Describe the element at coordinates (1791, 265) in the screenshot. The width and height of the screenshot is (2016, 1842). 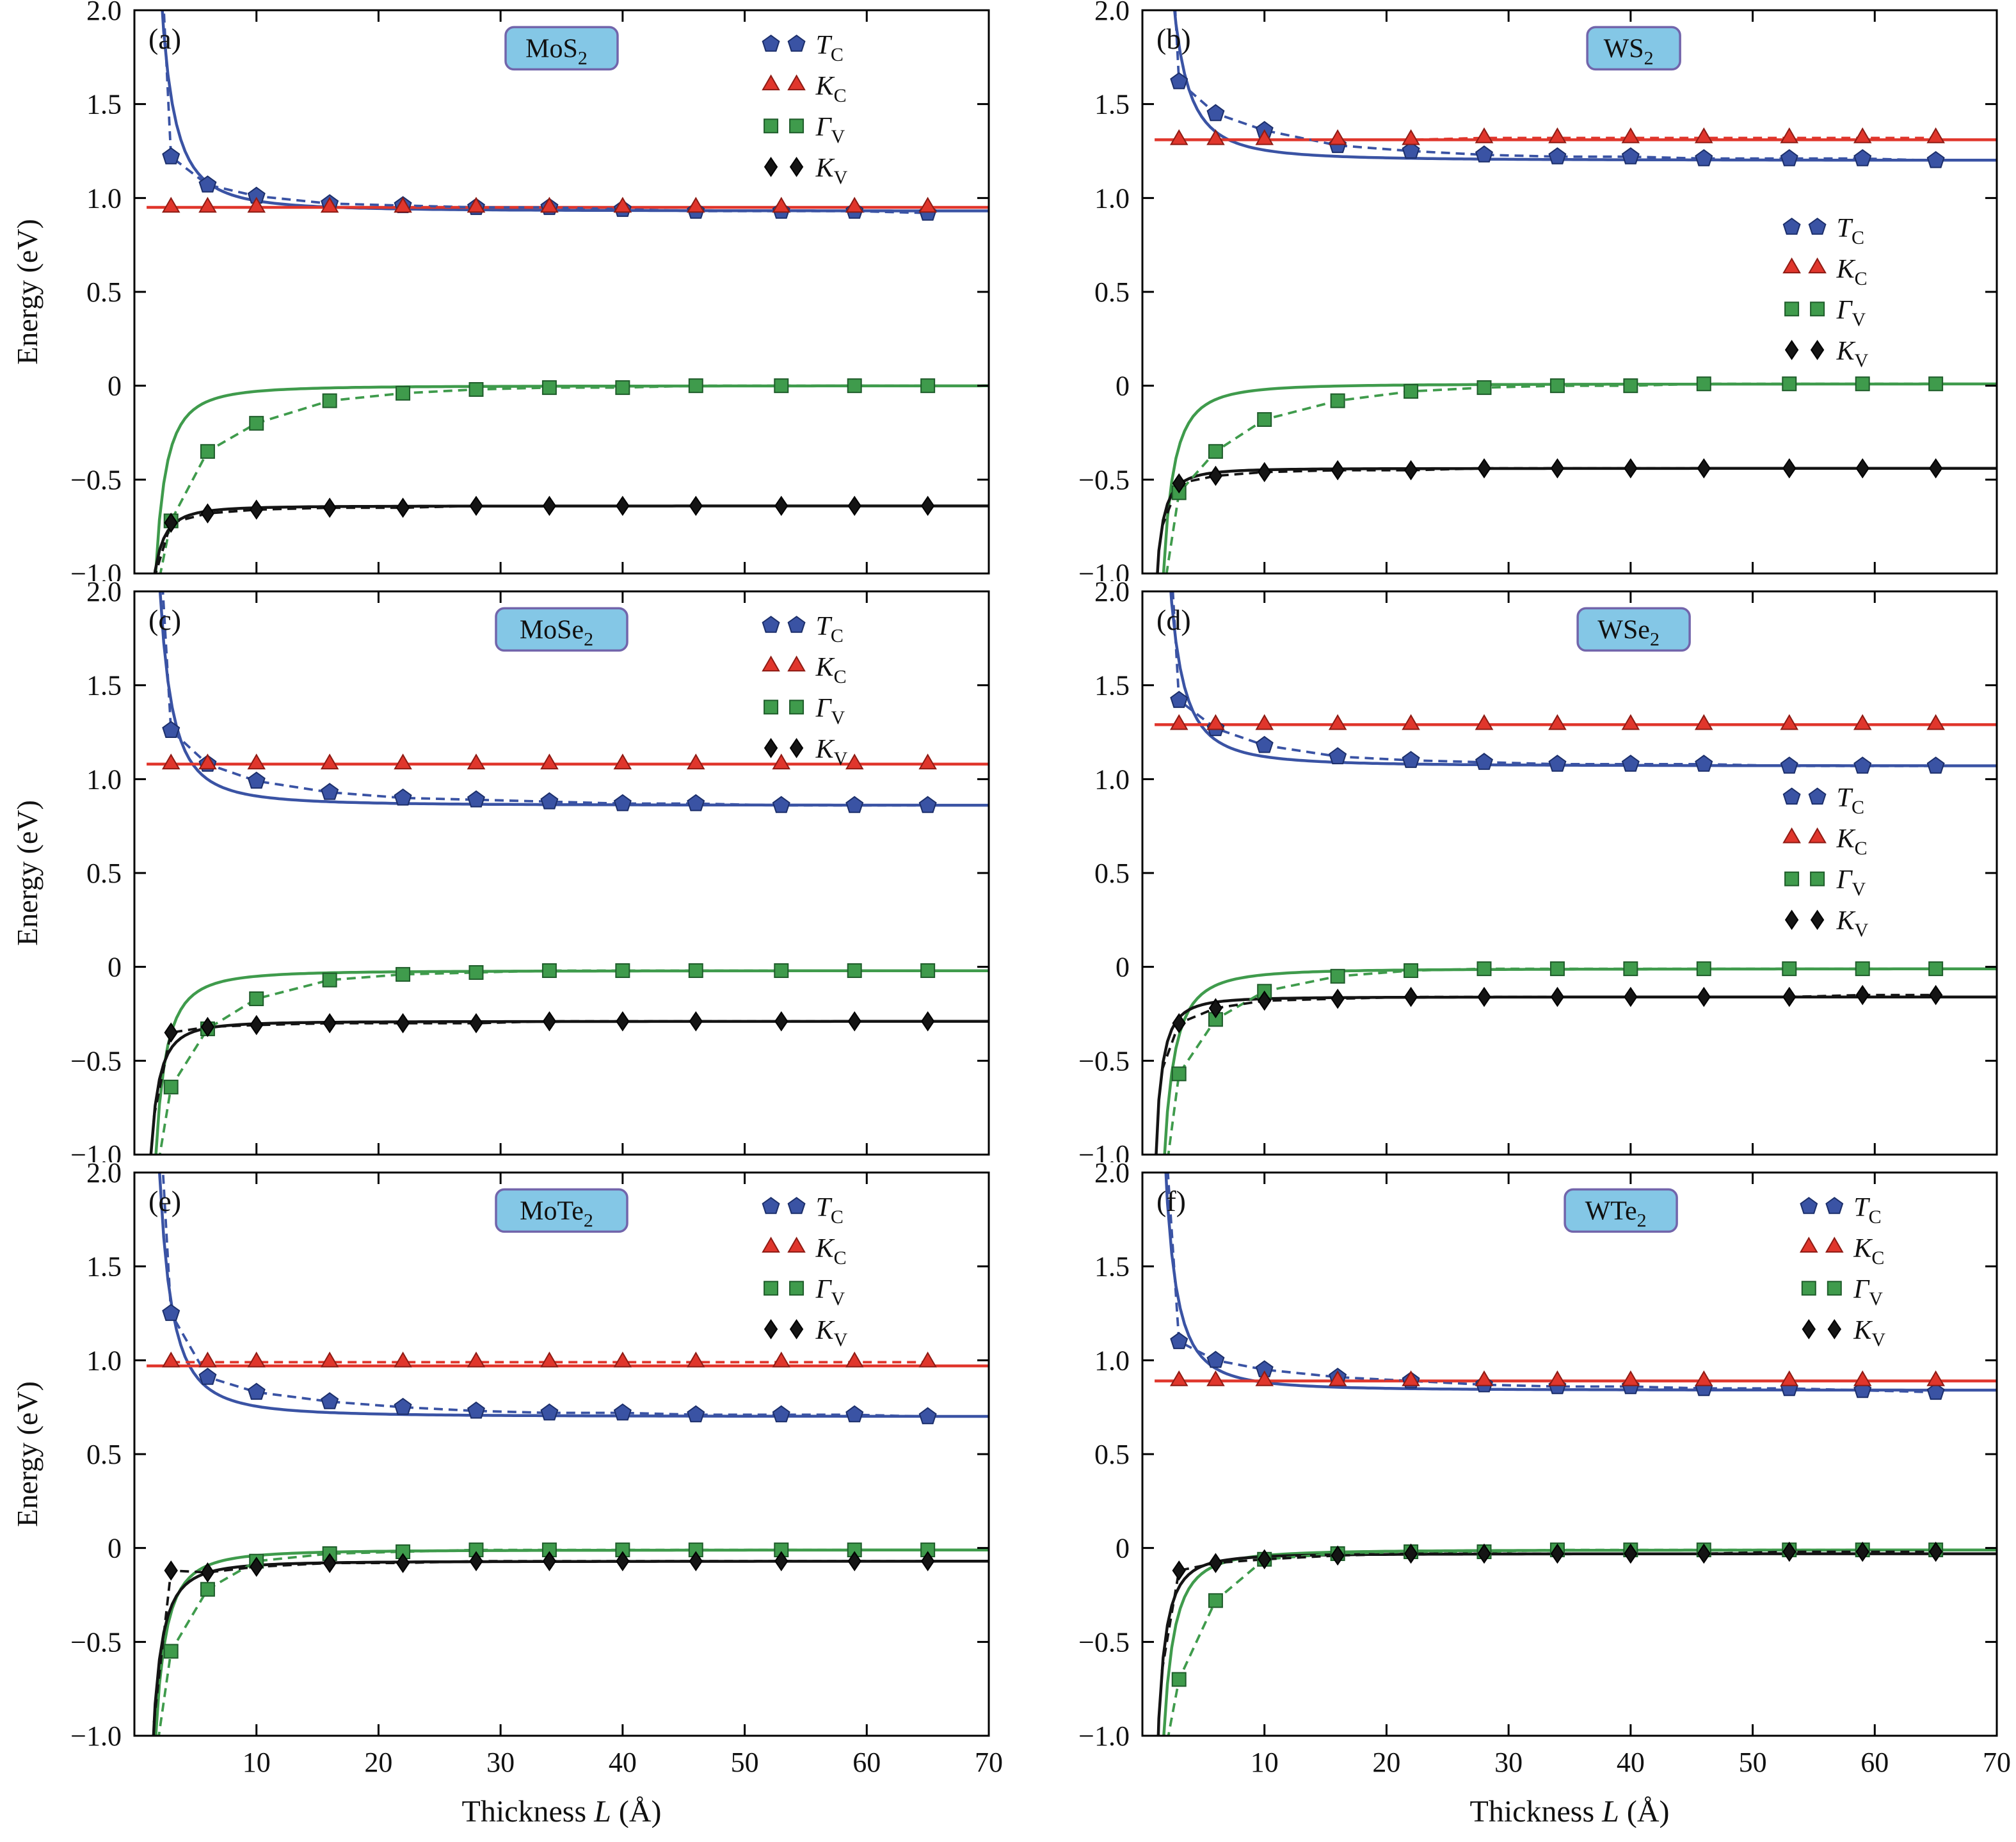
I see `legend-KC-marker-icon` at that location.